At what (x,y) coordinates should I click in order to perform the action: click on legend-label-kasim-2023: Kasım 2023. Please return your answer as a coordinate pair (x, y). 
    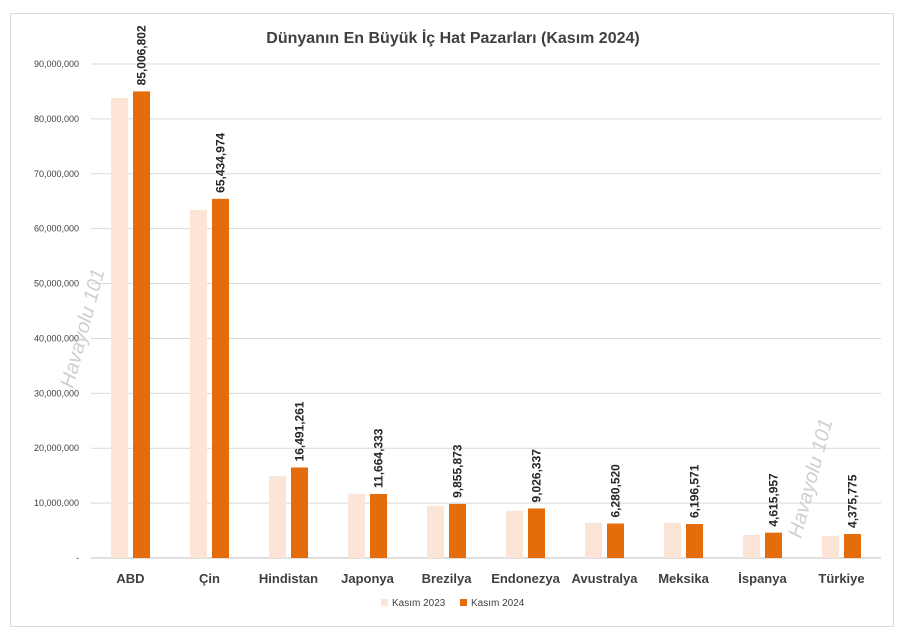
    Looking at the image, I should click on (419, 603).